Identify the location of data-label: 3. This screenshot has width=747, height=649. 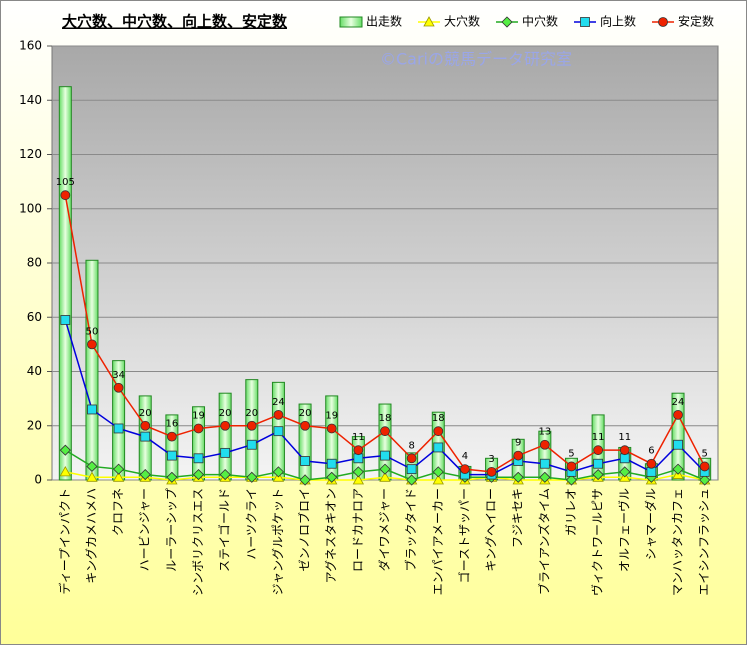
(491, 459).